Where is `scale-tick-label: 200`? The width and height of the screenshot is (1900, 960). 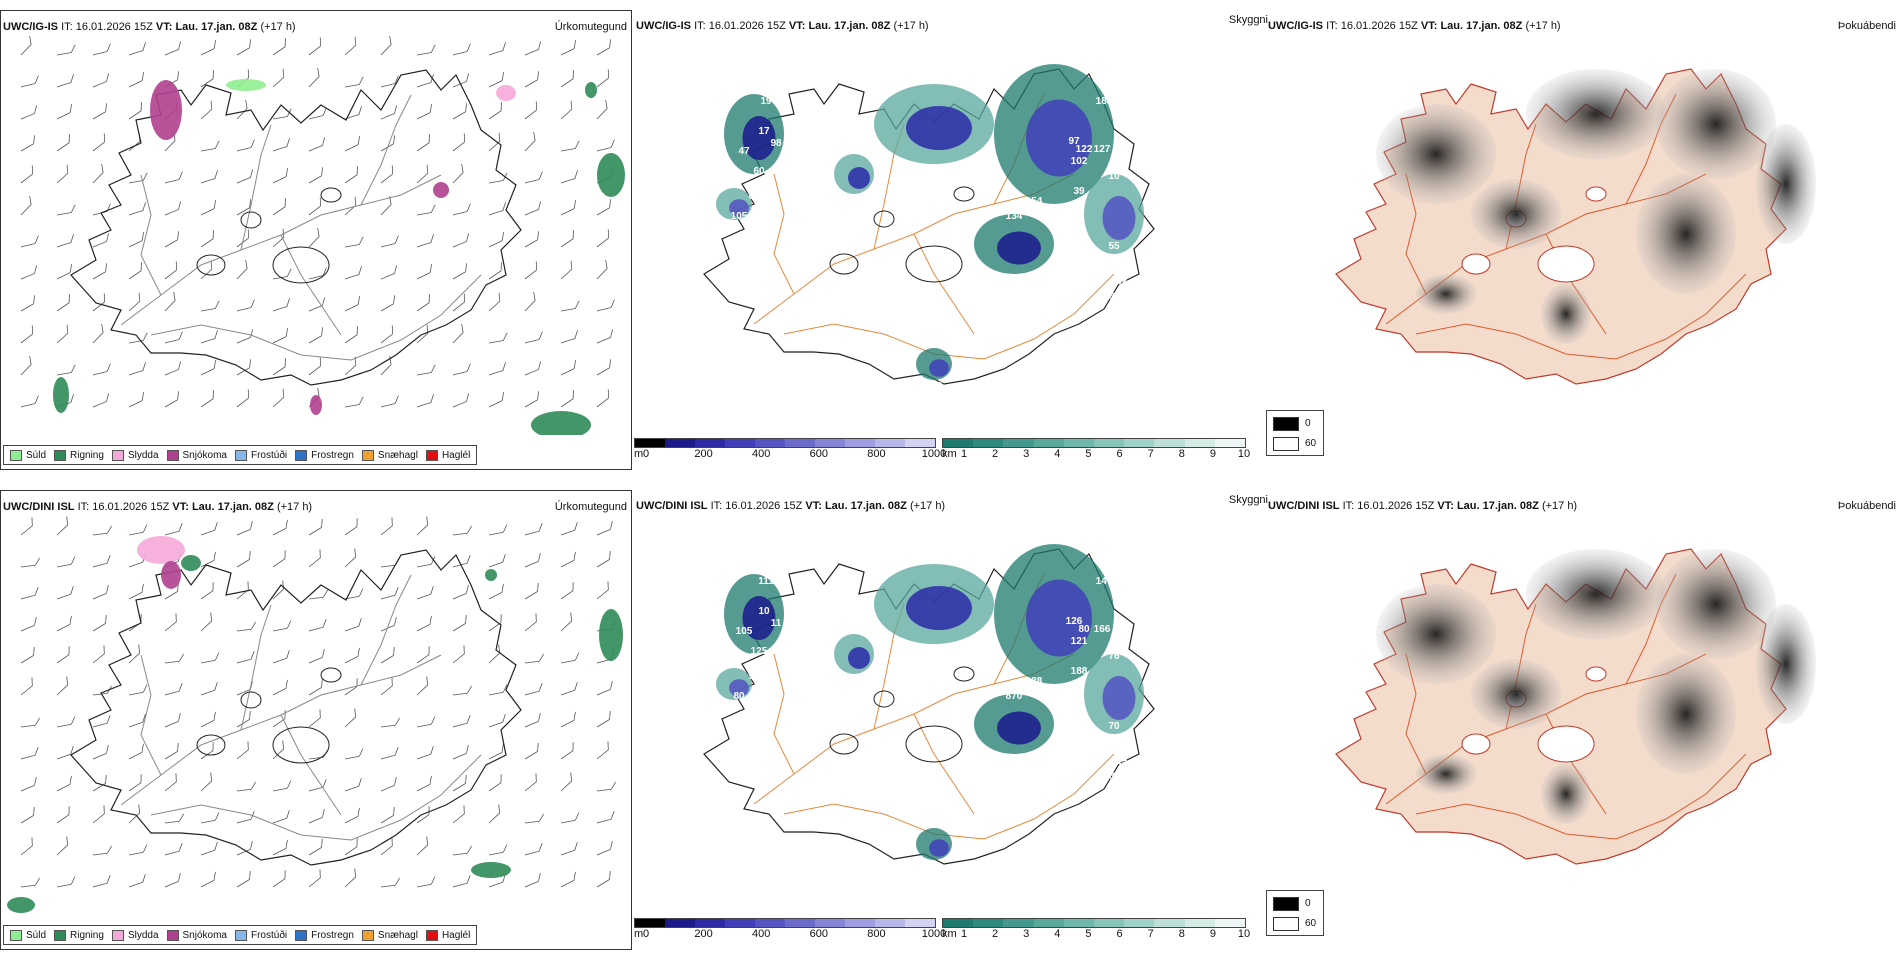
scale-tick-label: 200 is located at coordinates (703, 934).